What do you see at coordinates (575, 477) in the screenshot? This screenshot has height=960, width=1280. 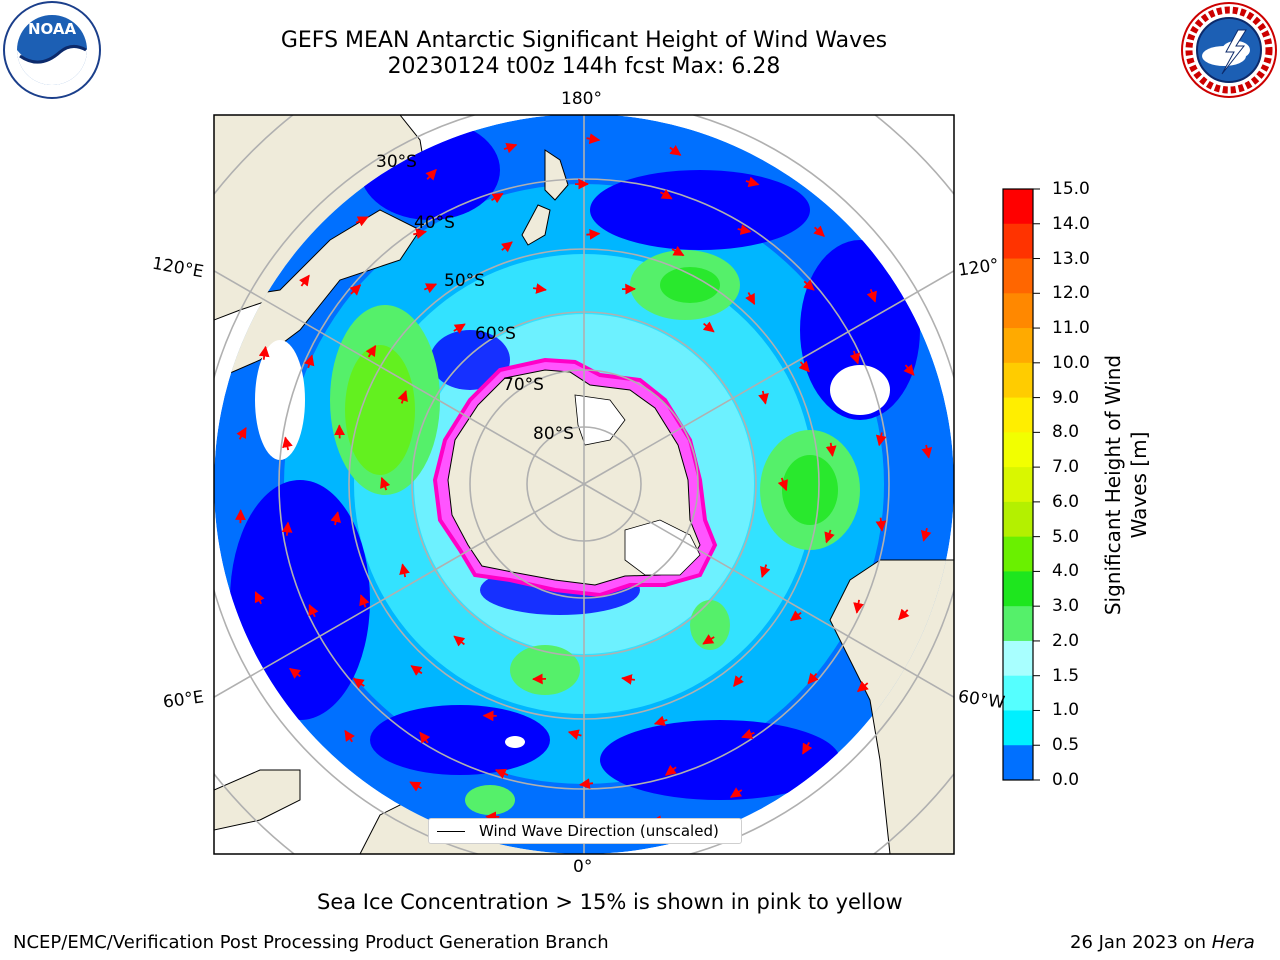 I see `antarctica` at bounding box center [575, 477].